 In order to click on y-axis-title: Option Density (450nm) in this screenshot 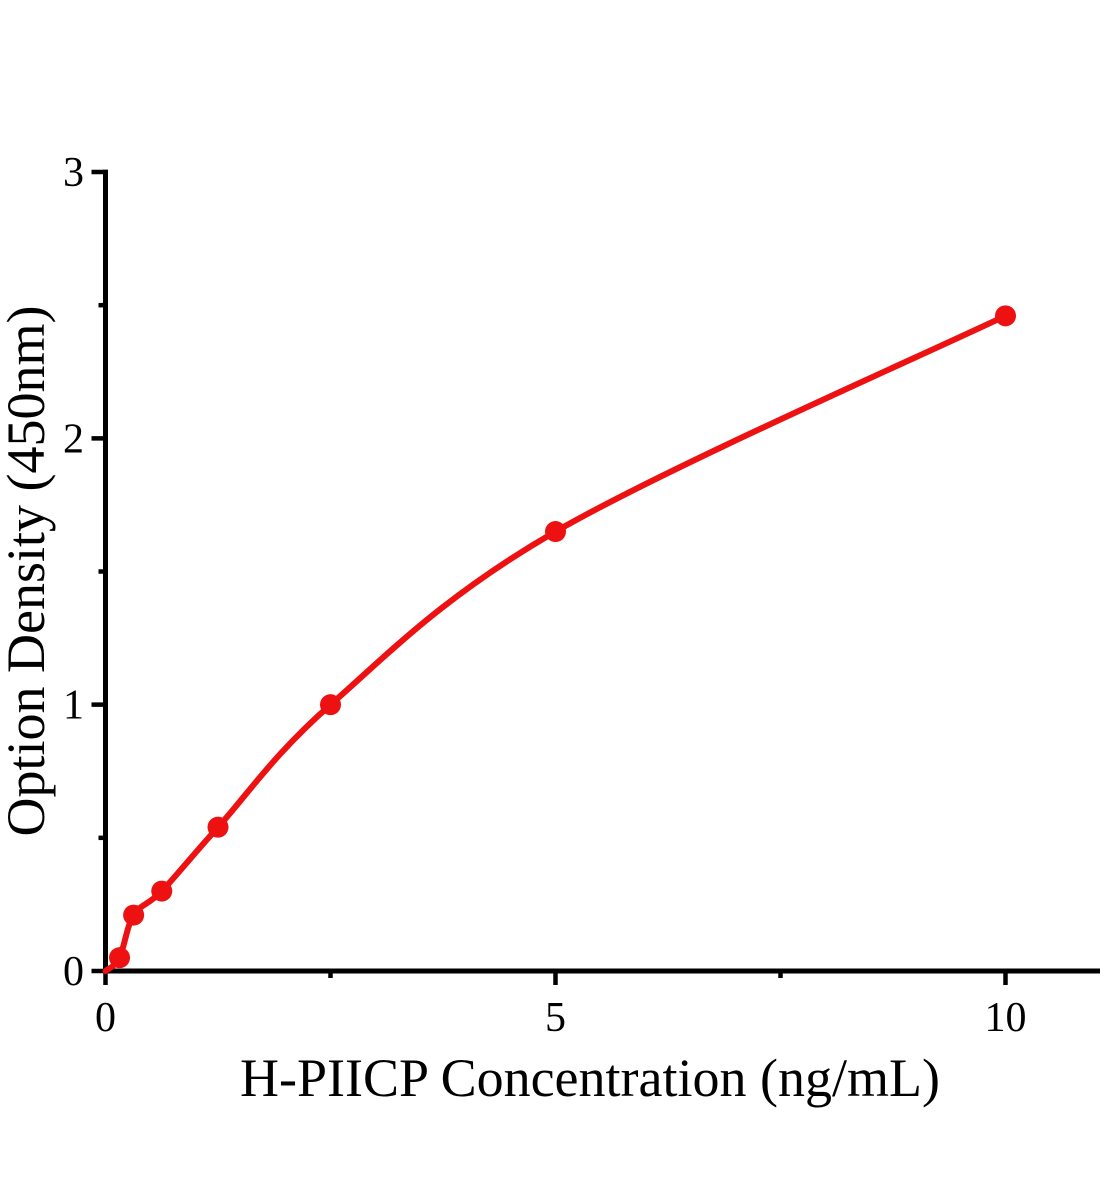, I will do `click(28, 571)`.